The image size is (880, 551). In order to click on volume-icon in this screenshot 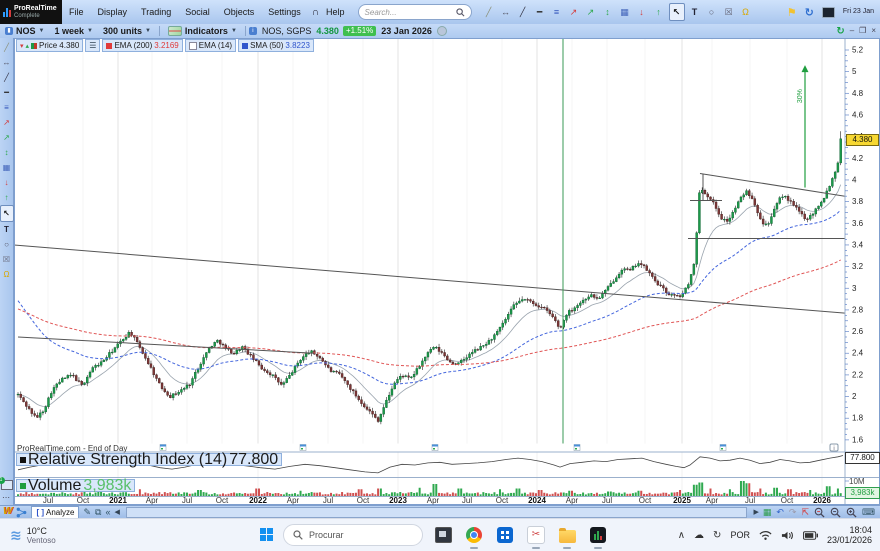, I will do `click(787, 535)`.